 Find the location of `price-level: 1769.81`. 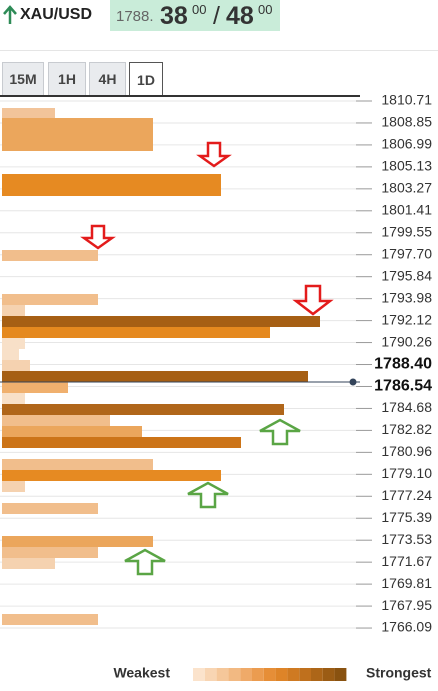

price-level: 1769.81 is located at coordinates (406, 583).